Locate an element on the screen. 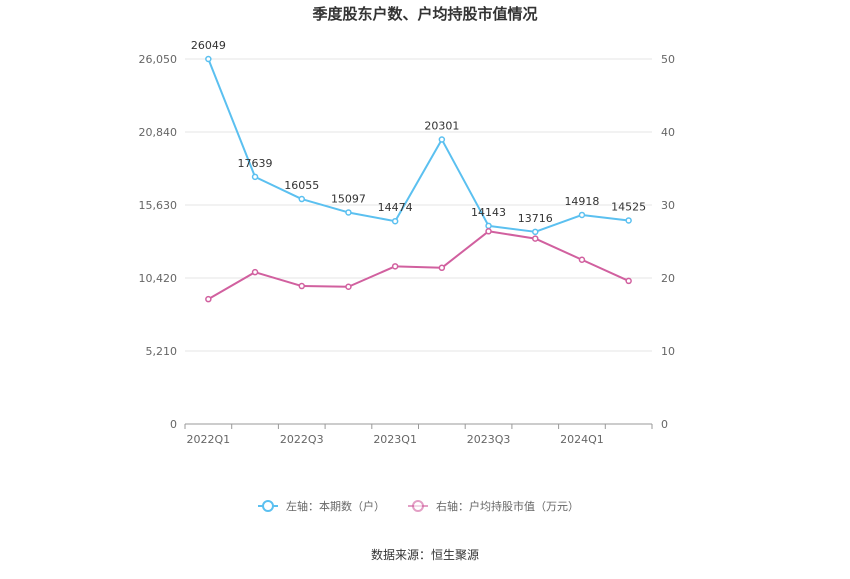 The width and height of the screenshot is (850, 579). data-label: 20301 is located at coordinates (441, 126).